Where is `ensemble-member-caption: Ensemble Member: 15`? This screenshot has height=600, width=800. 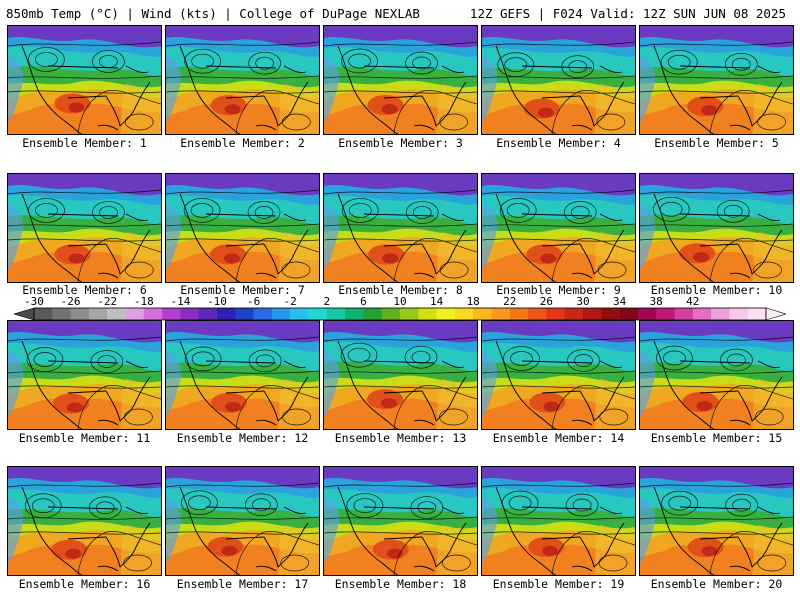
ensemble-member-caption: Ensemble Member: 15 is located at coordinates (716, 438).